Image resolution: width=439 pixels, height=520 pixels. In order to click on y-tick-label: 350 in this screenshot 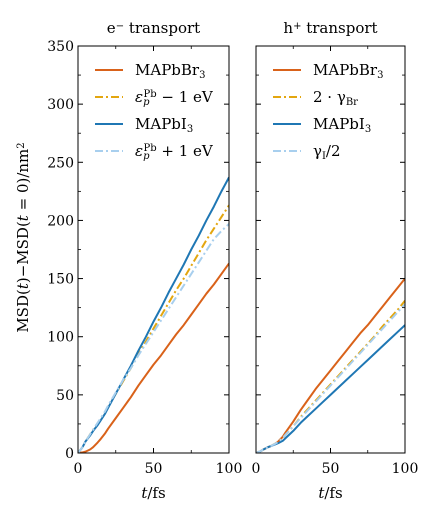, I will do `click(60, 47)`.